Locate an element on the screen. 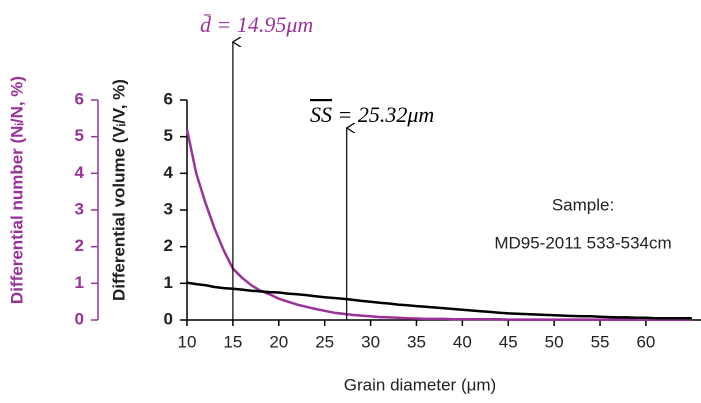 This screenshot has height=403, width=701. x-tick-label: 10 is located at coordinates (187, 341).